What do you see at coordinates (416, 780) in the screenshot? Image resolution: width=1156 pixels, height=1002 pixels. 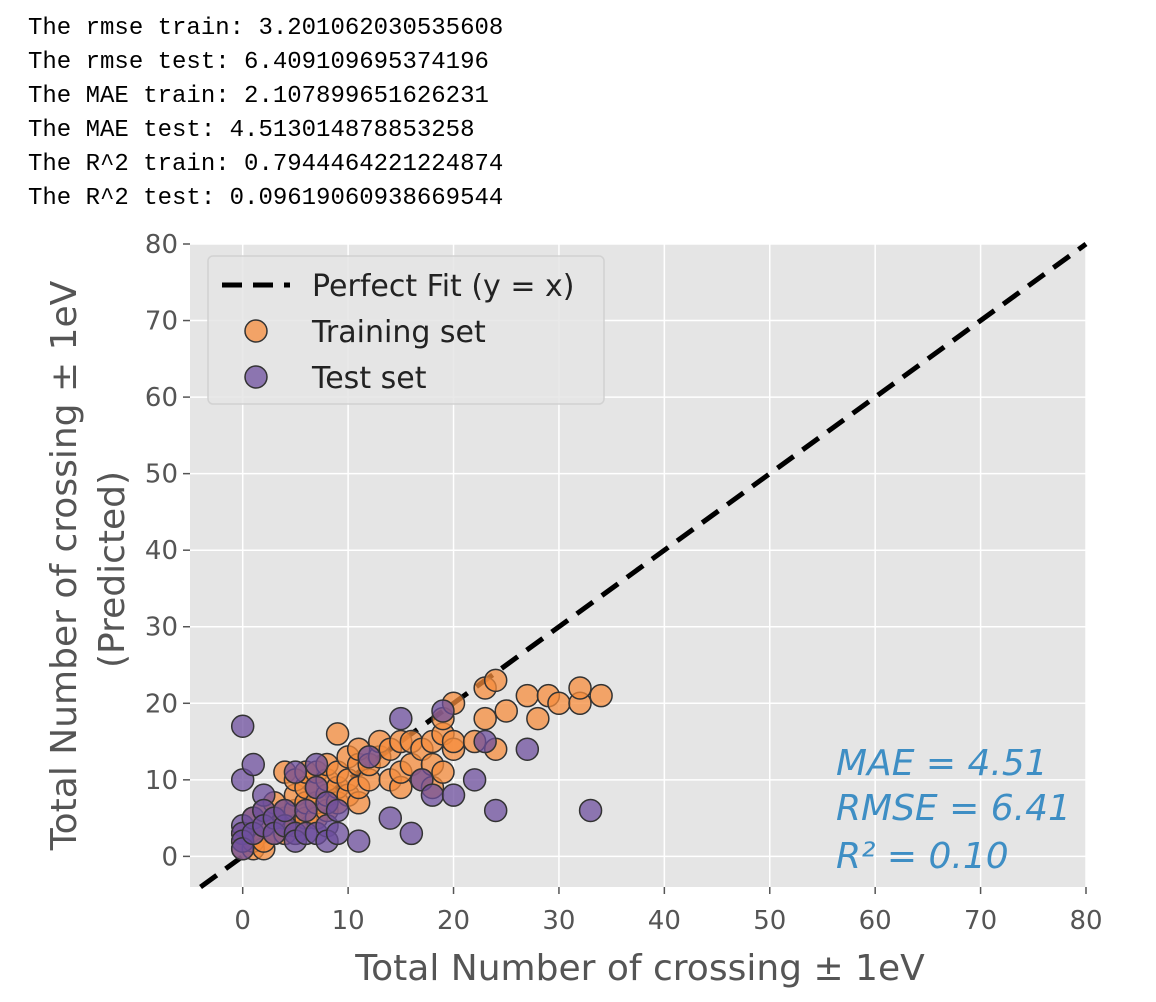 I see `test-set-points` at bounding box center [416, 780].